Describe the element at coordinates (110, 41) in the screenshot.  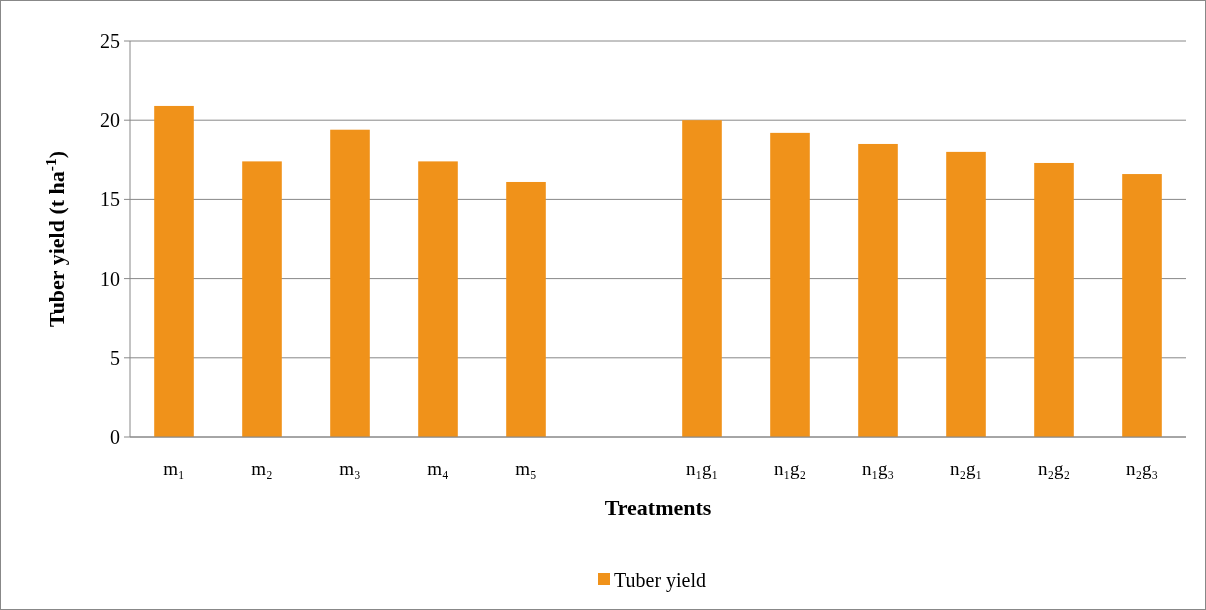
I see `y-tick-label: 25` at that location.